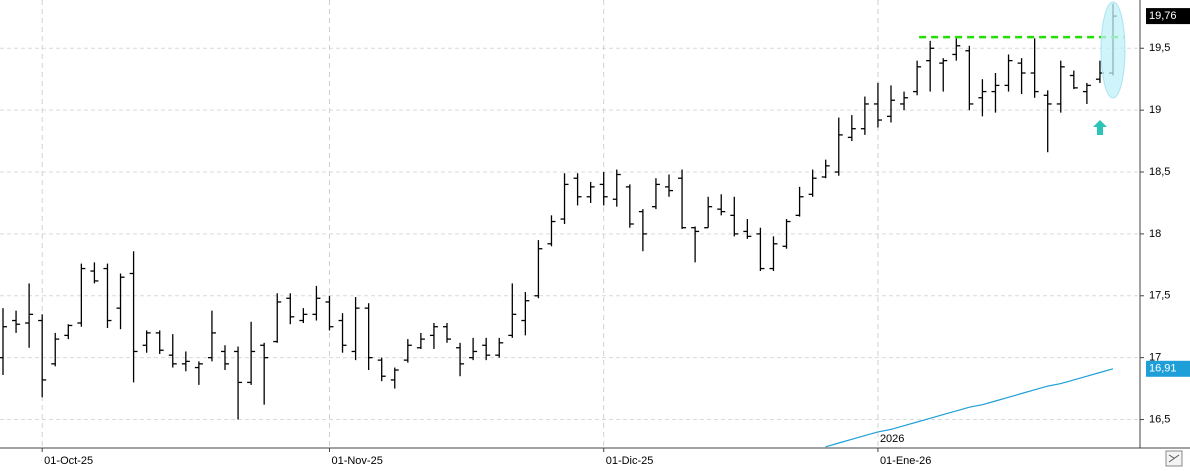  What do you see at coordinates (68, 461) in the screenshot?
I see `x-tick-label: 01-Oct-25` at bounding box center [68, 461].